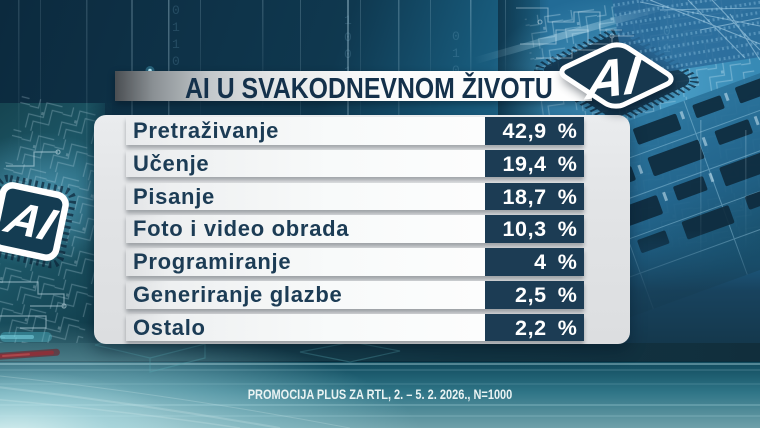 The image size is (760, 428). Describe the element at coordinates (667, 31) in the screenshot. I see `svg-text: 101` at that location.